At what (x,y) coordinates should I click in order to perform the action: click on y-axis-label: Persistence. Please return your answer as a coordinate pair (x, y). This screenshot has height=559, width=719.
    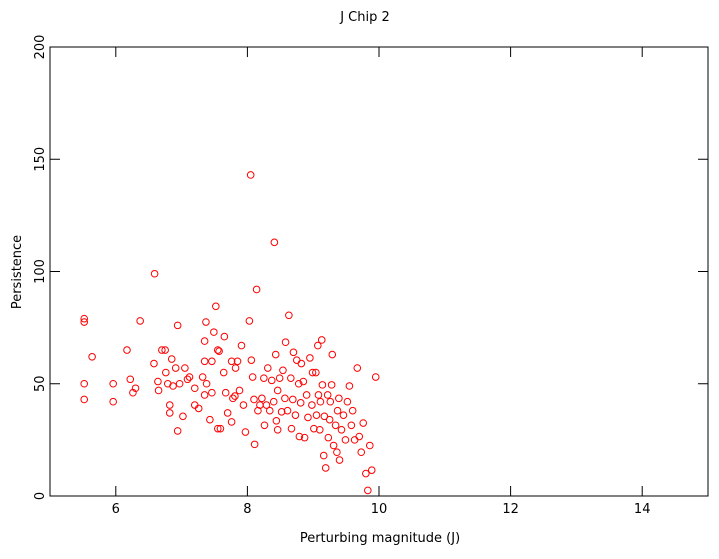
    Looking at the image, I should click on (17, 272).